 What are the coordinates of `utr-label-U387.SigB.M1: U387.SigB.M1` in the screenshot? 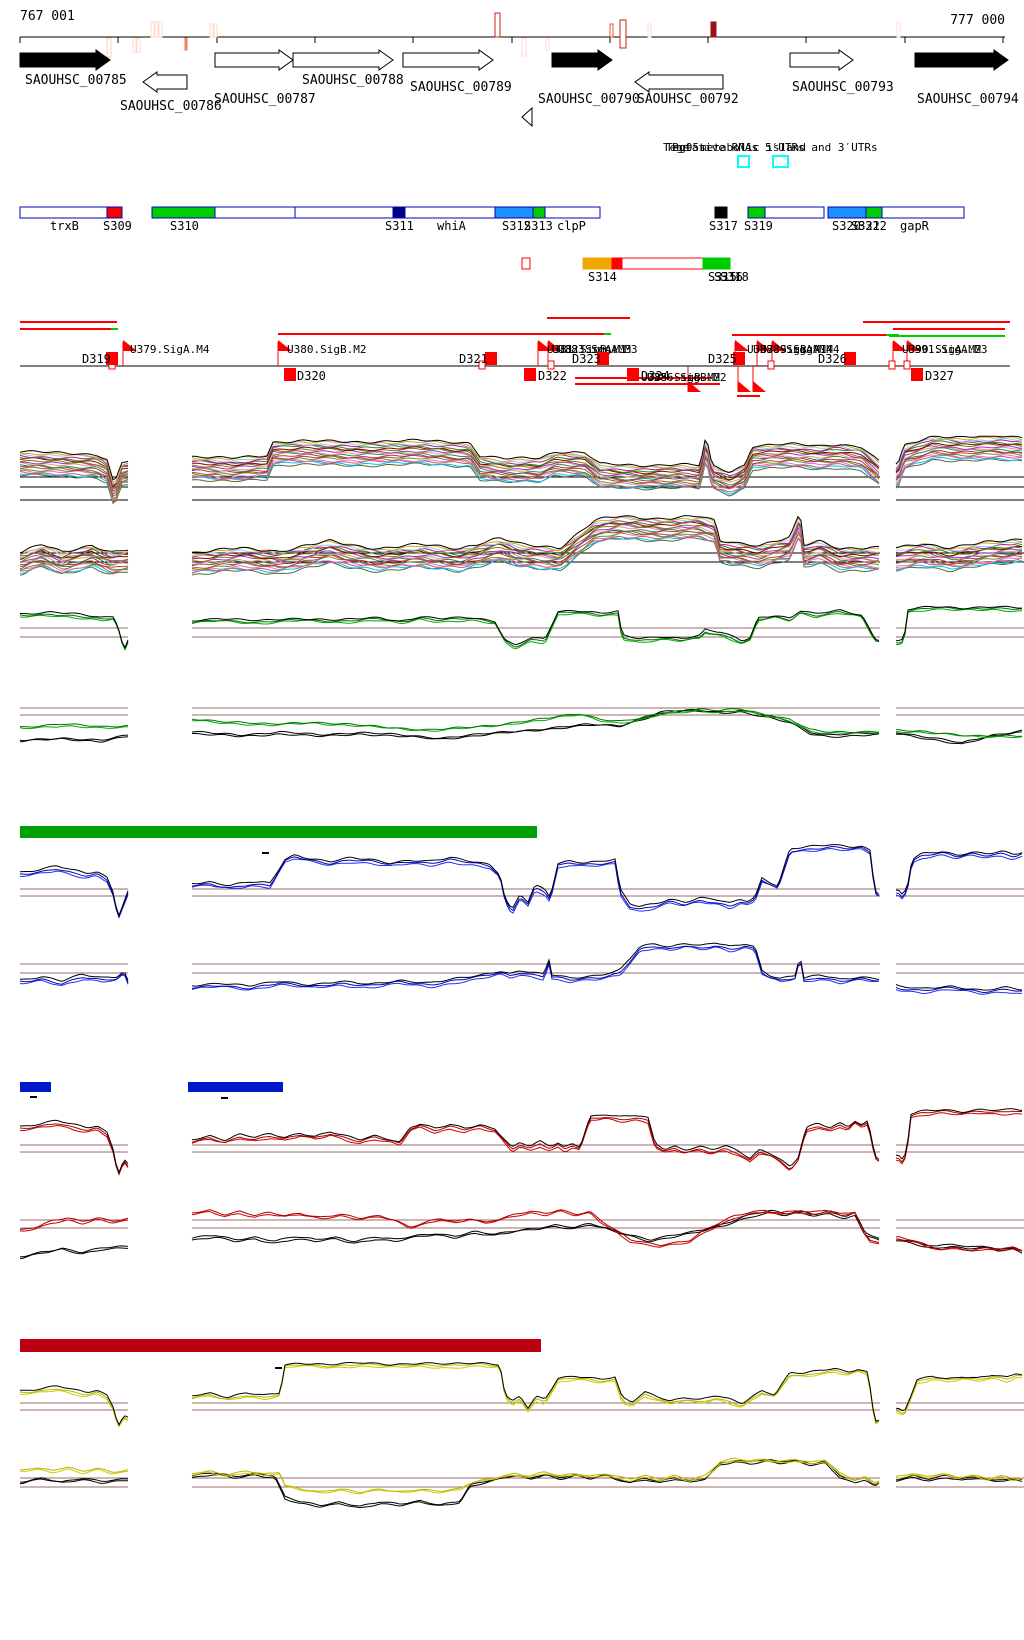 It's located at (786, 349).